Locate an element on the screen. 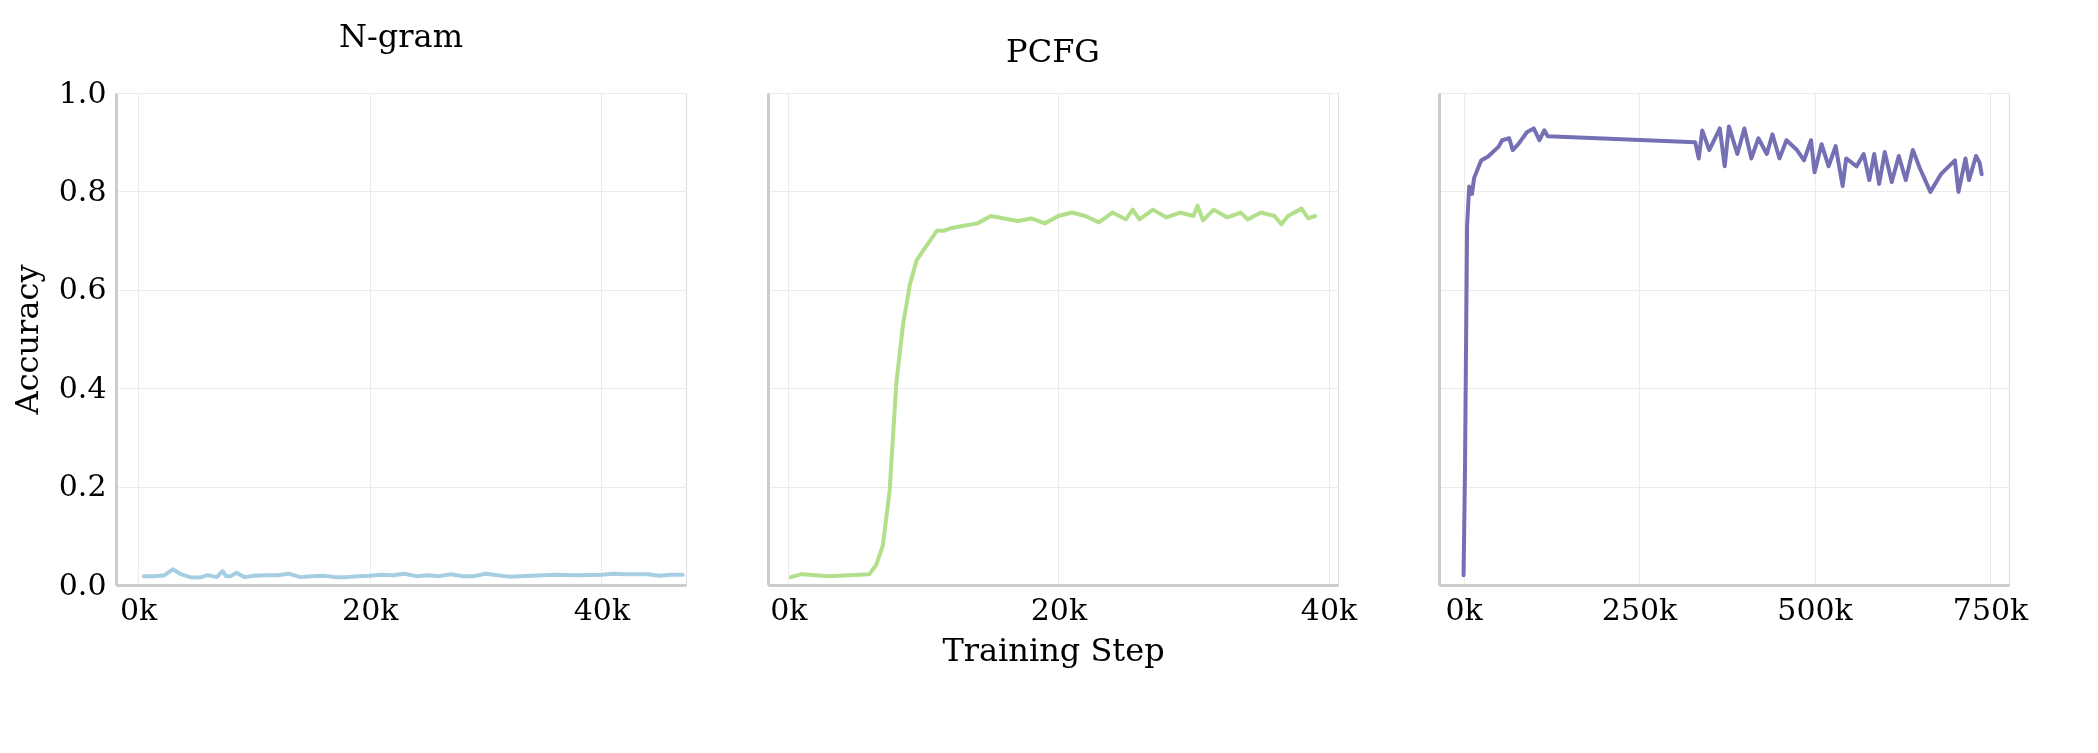  y-tick-label: 0.2 is located at coordinates (82, 486).